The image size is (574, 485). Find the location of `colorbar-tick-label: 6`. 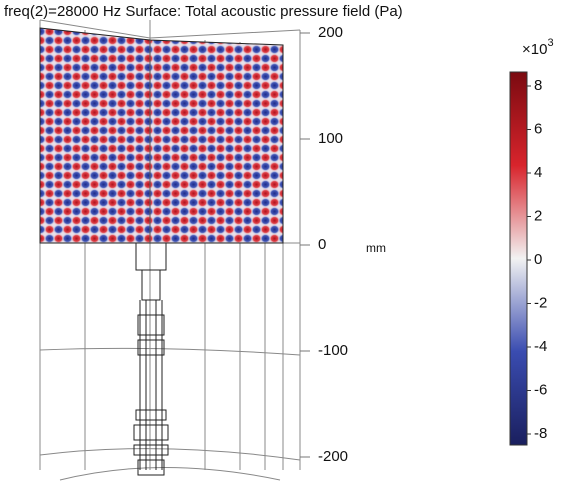

colorbar-tick-label: 6 is located at coordinates (538, 128).